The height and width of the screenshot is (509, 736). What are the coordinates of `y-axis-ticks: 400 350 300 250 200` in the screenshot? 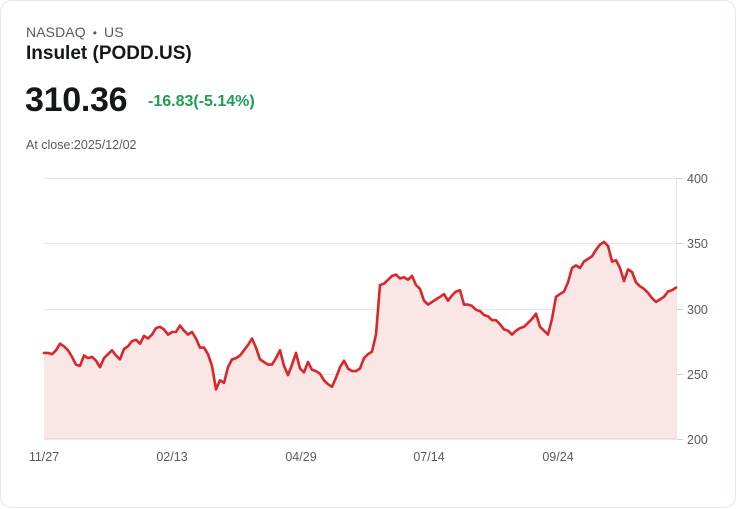 It's located at (692, 309).